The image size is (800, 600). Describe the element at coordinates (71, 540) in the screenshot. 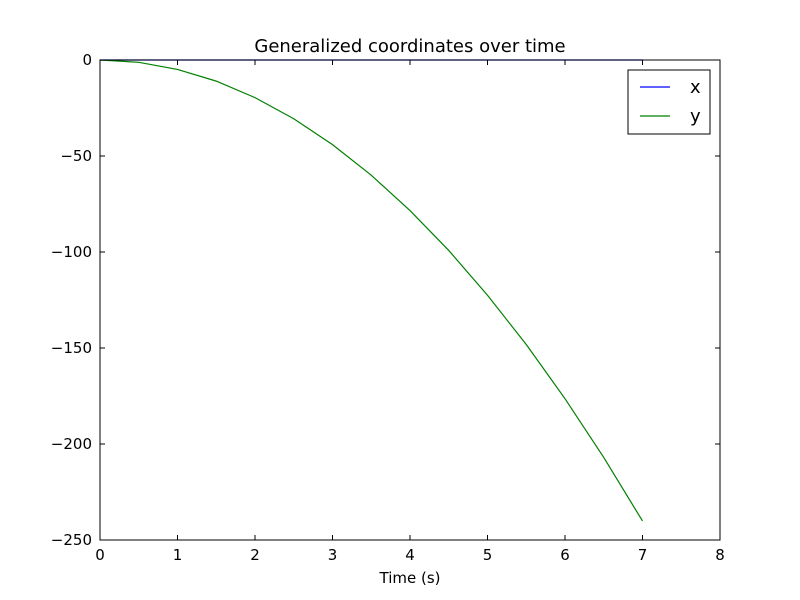

I see `y-tick-label: −250` at that location.